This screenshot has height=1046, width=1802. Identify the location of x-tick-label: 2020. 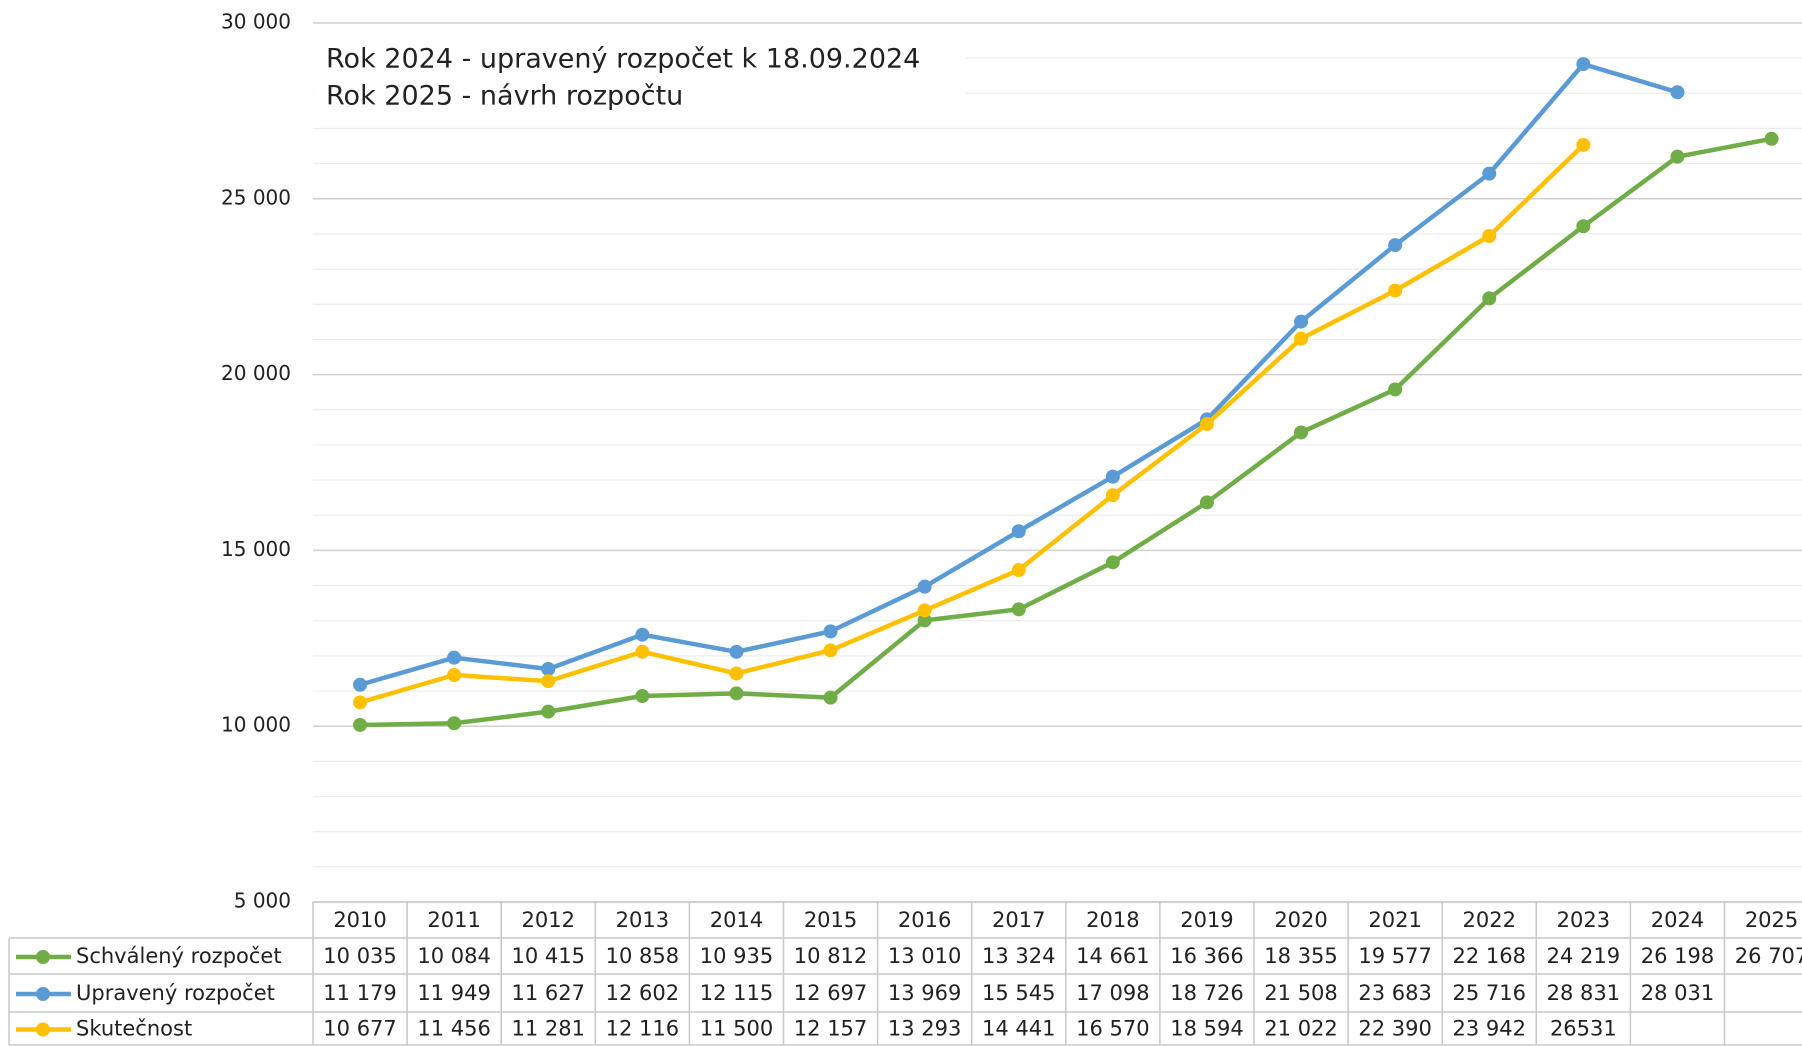
(1300, 920).